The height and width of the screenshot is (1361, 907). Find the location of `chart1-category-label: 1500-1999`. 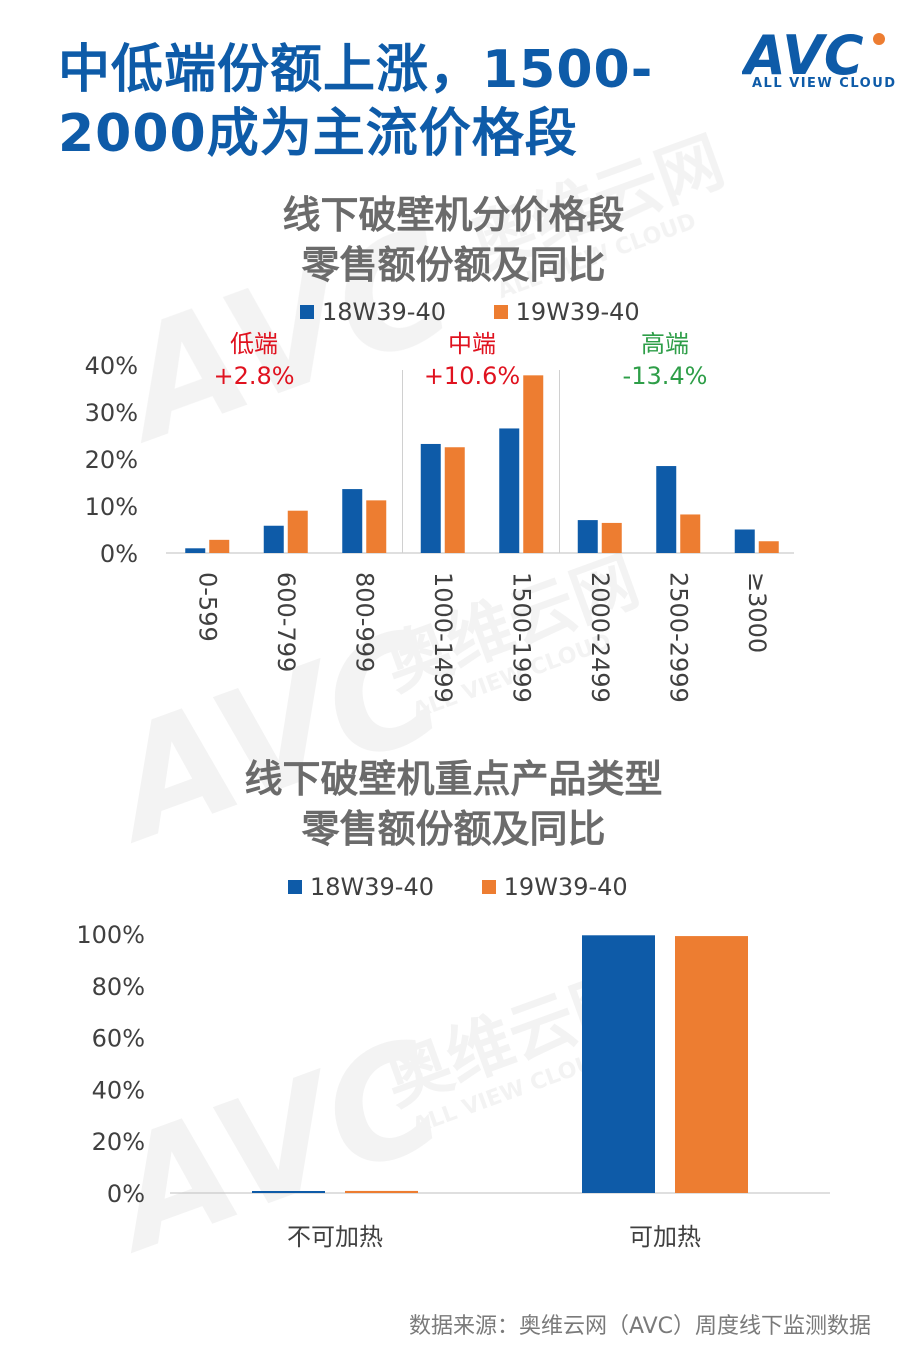

chart1-category-label: 1500-1999 is located at coordinates (521, 637).